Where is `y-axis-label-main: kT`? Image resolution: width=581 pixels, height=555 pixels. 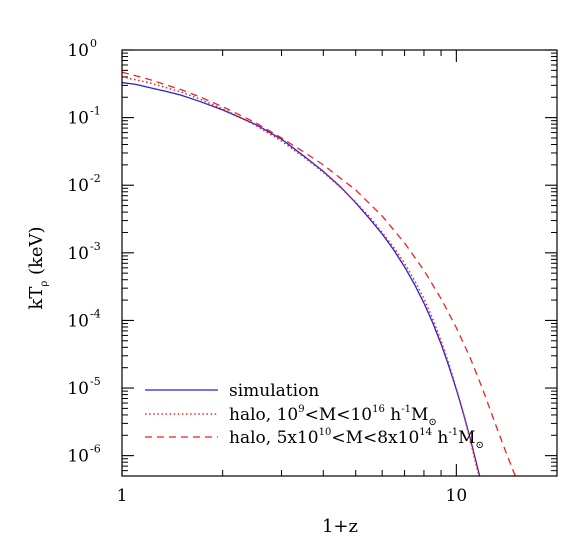 y-axis-label-main: kT is located at coordinates (36, 298).